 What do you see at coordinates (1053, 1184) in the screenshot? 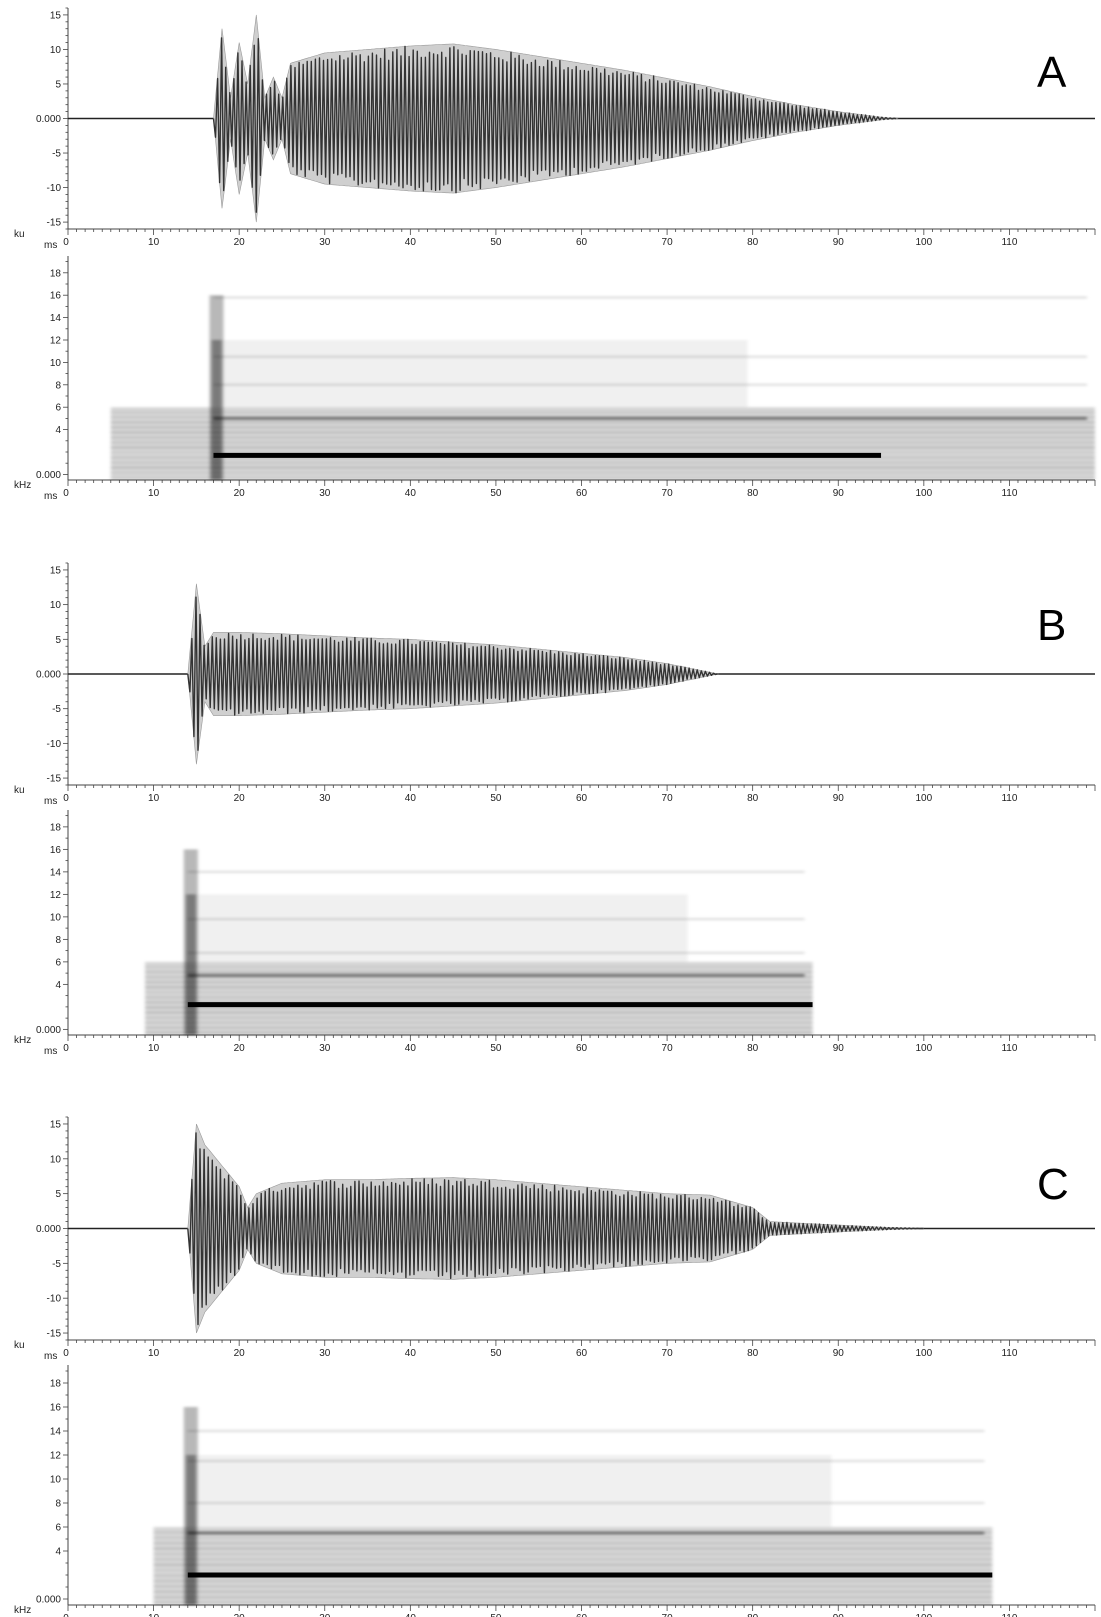
I see `panel-letter-c: C` at bounding box center [1053, 1184].